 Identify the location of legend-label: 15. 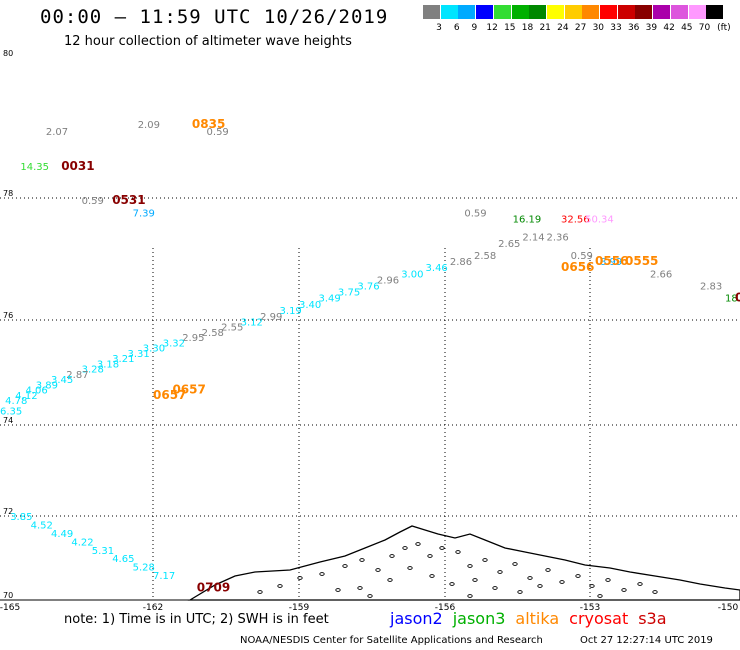
(510, 28).